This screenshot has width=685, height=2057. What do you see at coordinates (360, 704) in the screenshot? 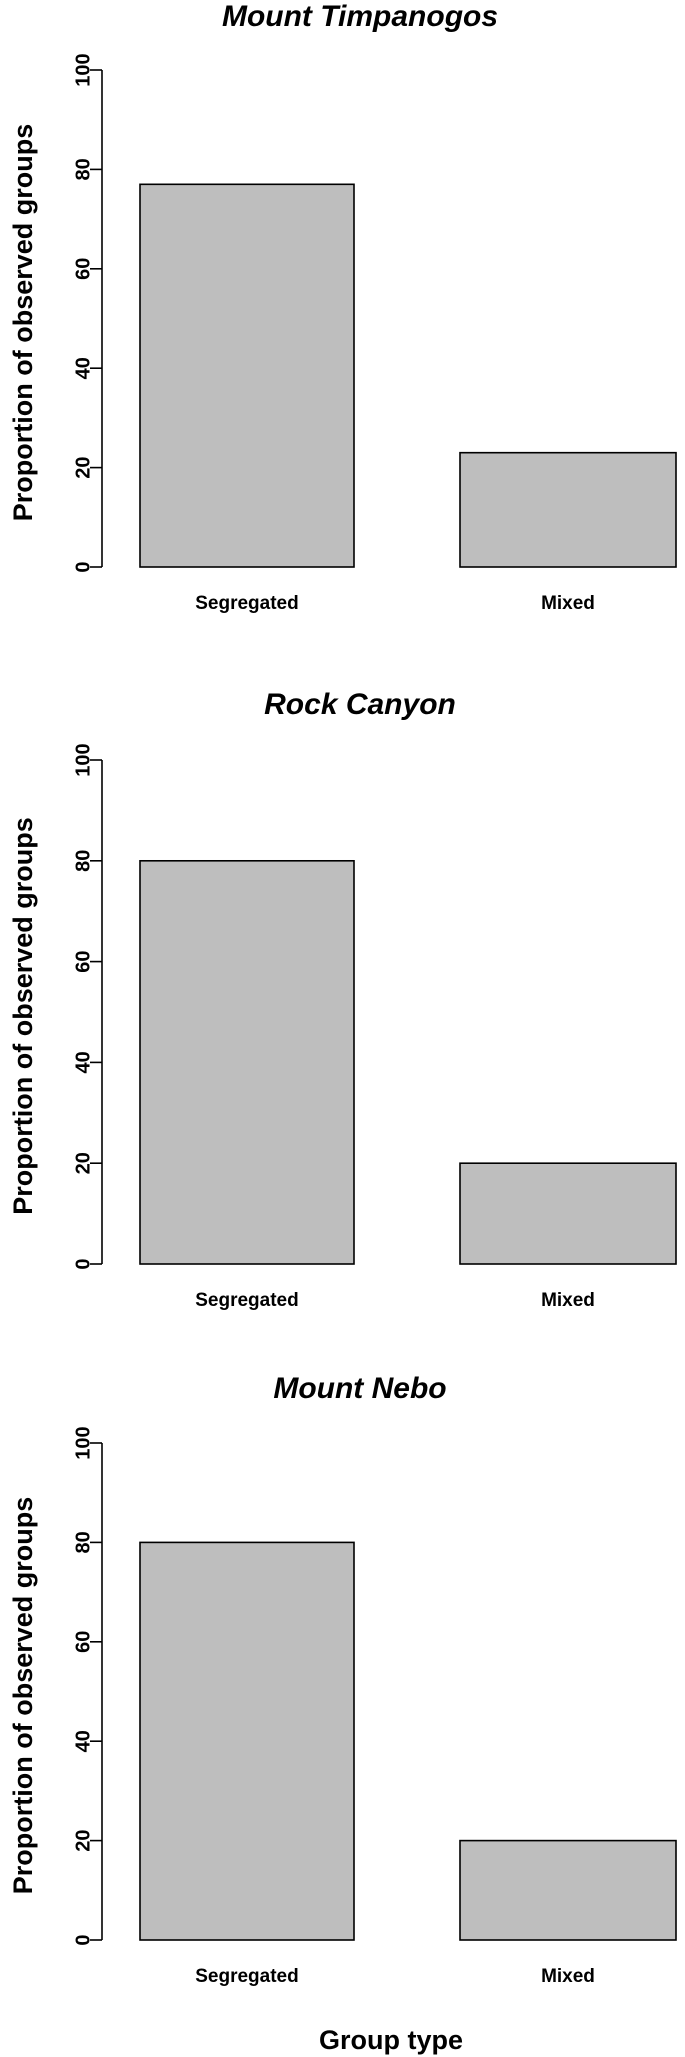
I see `chart-title: Rock Canyon` at bounding box center [360, 704].